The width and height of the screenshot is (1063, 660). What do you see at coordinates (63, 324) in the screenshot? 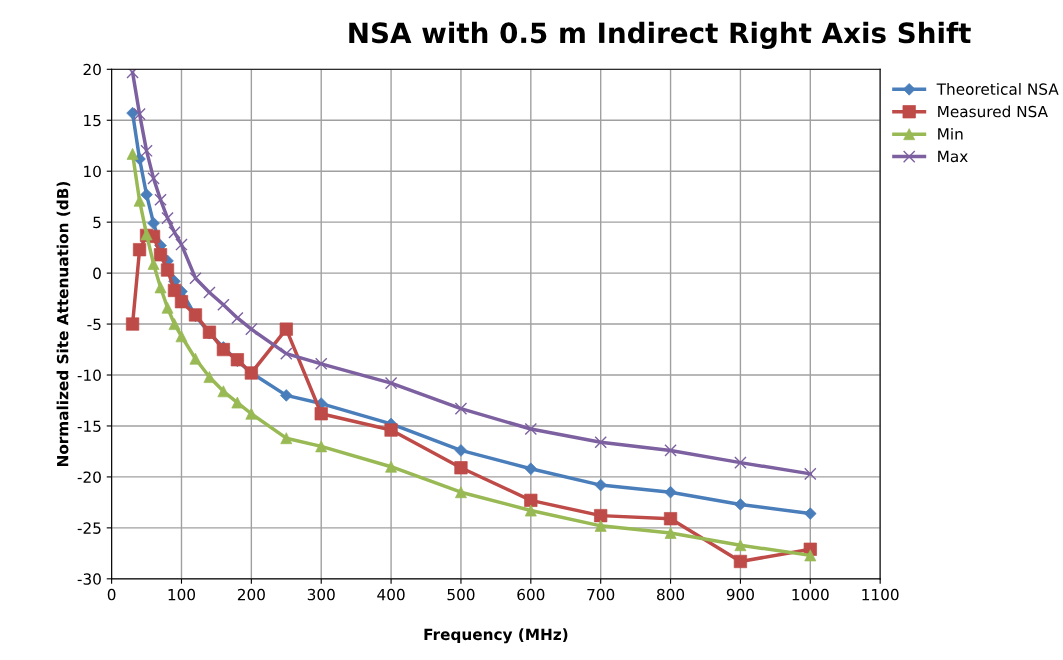
I see `y-axis-title: Normalized Site Attenuation (dB)` at bounding box center [63, 324].